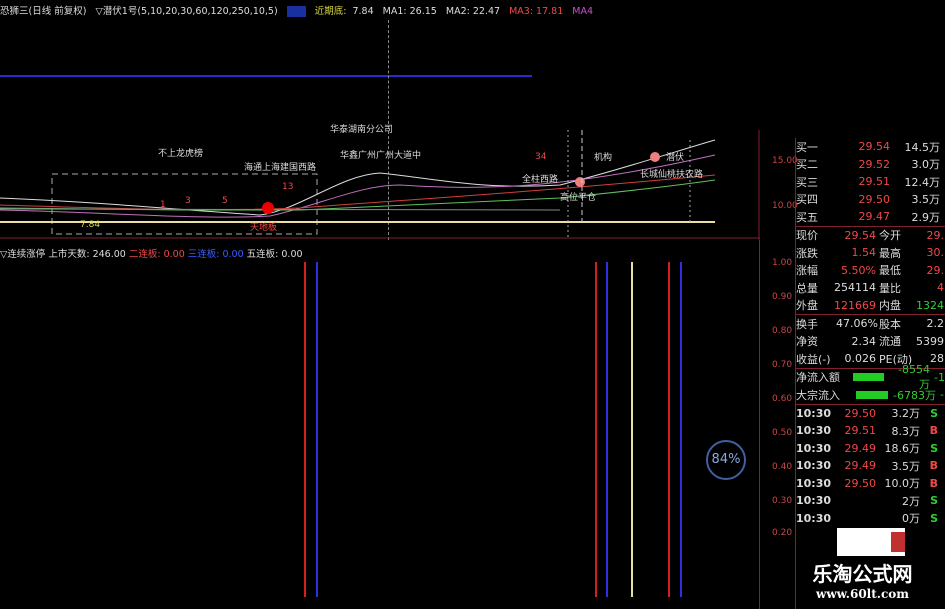 The width and height of the screenshot is (945, 609). I want to click on annotation: 34, so click(541, 157).